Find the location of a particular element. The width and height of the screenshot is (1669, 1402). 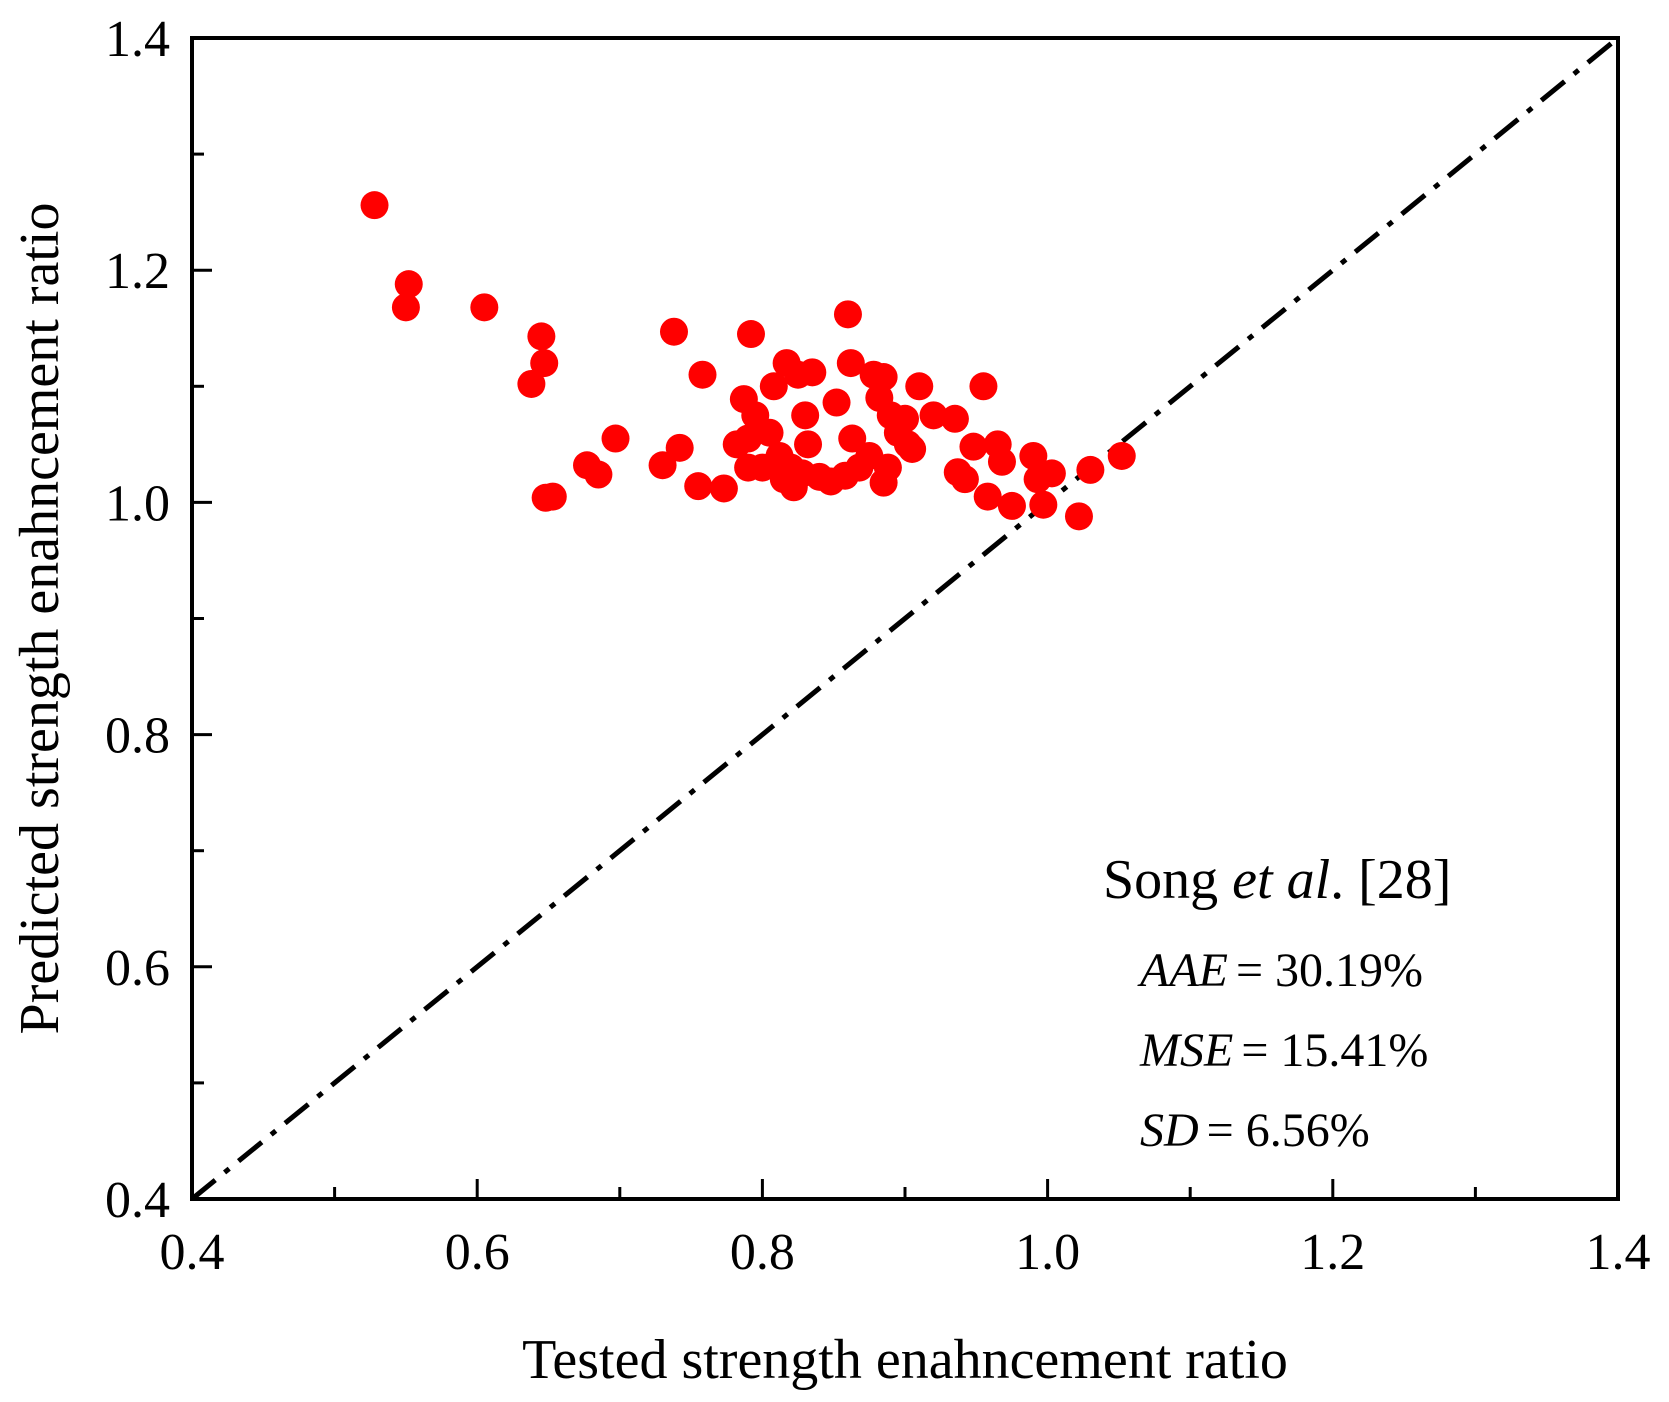

metric-aae-name: AAE is located at coordinates (1182, 970).